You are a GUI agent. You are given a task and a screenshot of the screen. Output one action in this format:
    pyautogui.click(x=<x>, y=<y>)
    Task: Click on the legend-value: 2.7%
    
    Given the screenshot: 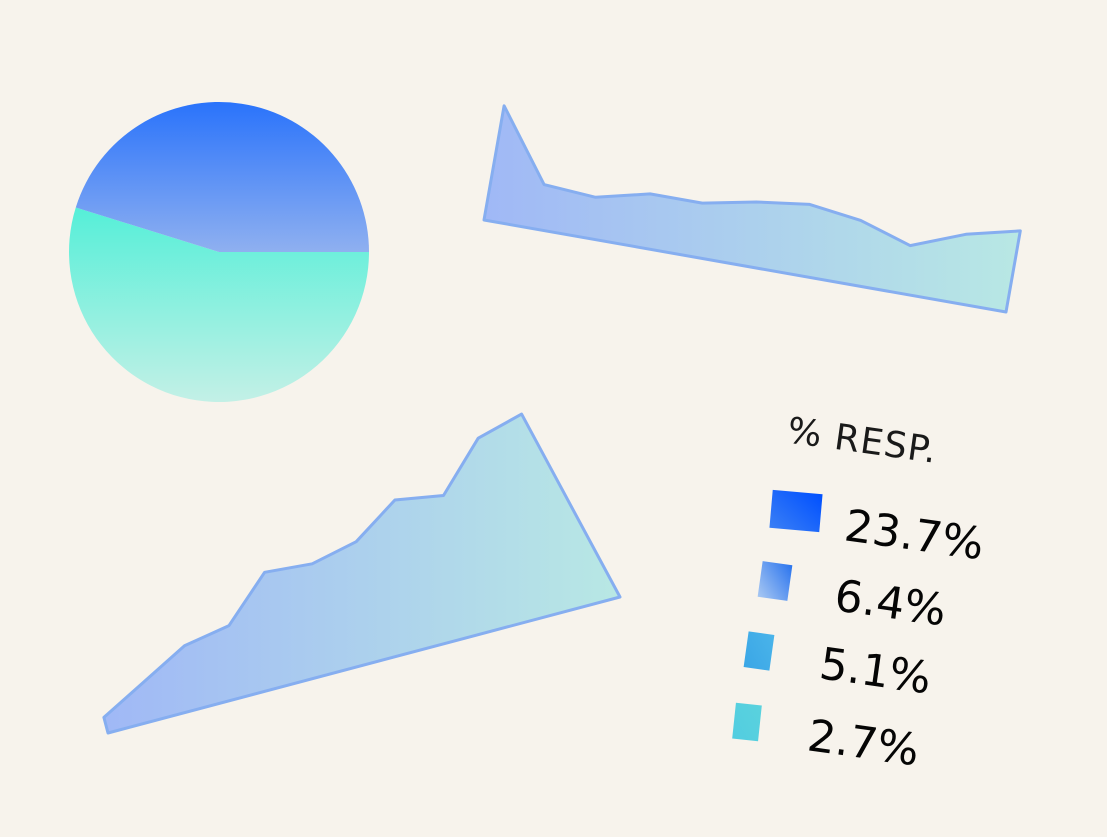 What is the action you would take?
    pyautogui.click(x=863, y=743)
    